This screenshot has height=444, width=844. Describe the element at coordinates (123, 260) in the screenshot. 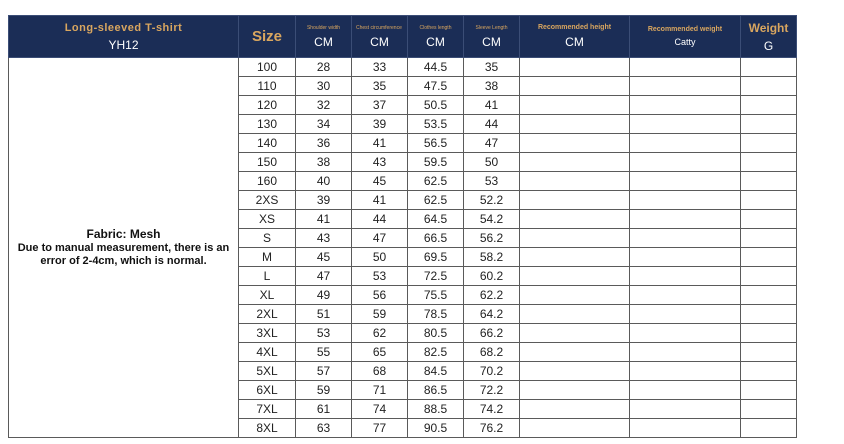

I see `note-line-2: error of 2-4cm, which is normal.` at that location.